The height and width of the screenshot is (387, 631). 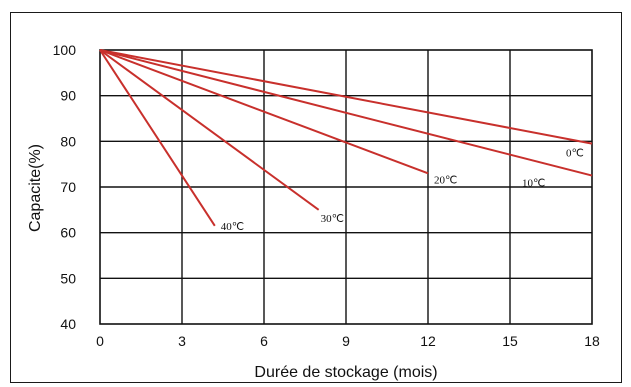 I want to click on series-label: 40℃, so click(x=232, y=227).